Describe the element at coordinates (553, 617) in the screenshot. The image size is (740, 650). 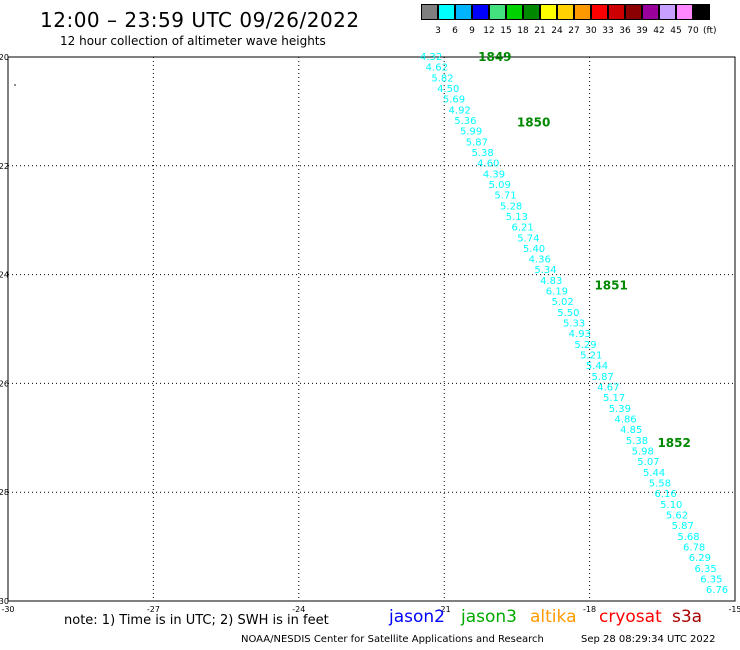
I see `satellite-altika: altika` at that location.